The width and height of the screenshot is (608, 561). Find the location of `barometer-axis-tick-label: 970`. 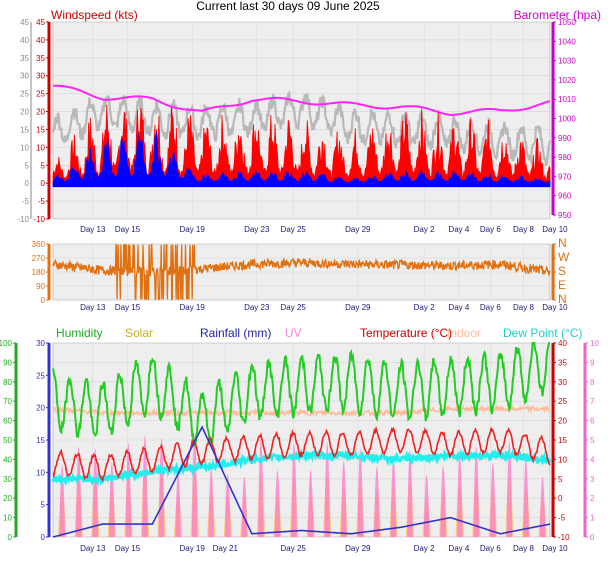

barometer-axis-tick-label: 970 is located at coordinates (565, 176).